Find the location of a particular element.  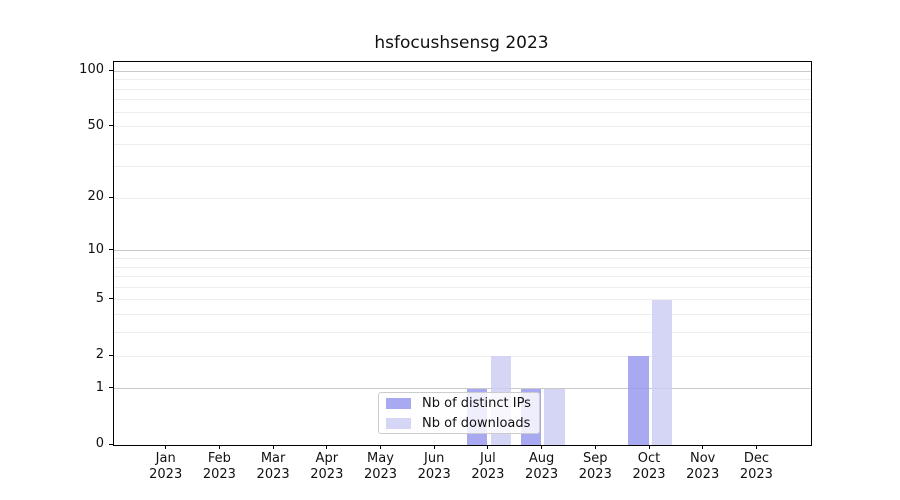

y-tick-label: 5 is located at coordinates (99, 298).